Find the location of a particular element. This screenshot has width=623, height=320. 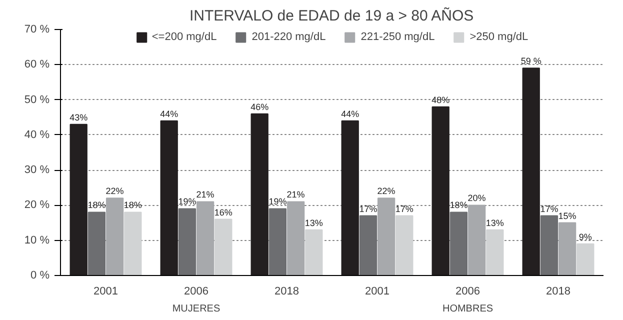

data-label: 46% is located at coordinates (259, 107).